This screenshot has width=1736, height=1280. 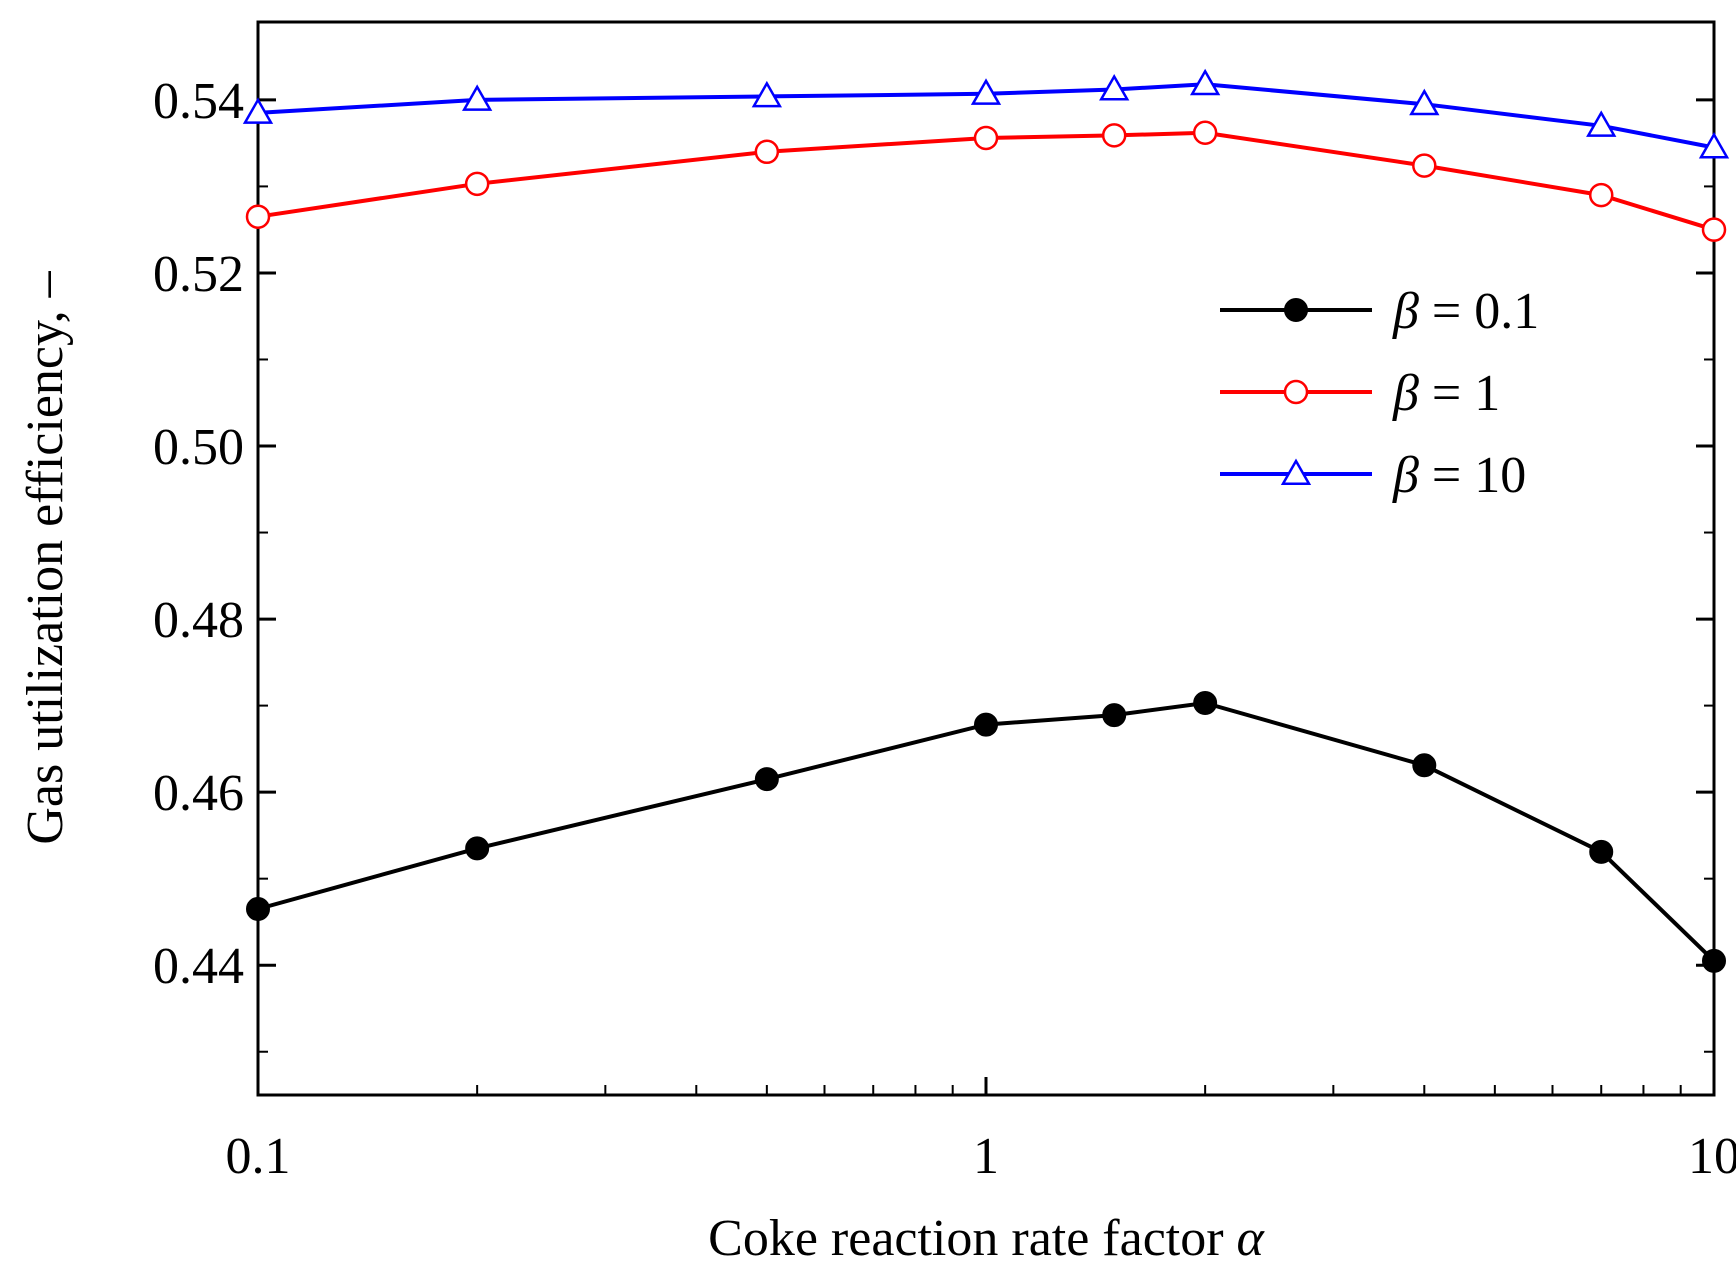 I want to click on y-tick-label: 0.52, so click(x=198, y=274).